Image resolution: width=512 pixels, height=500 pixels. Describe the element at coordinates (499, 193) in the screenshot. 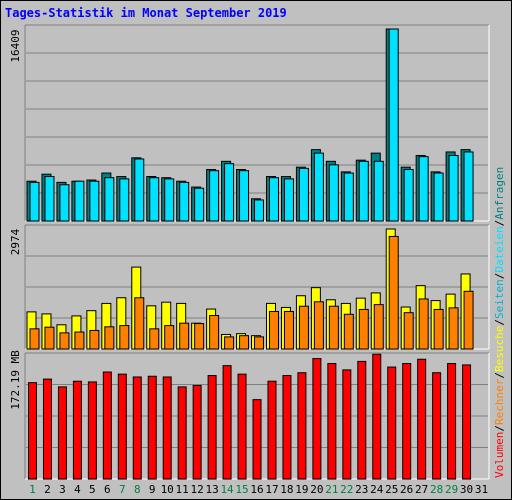

I see `legend-anfragen: Anfragen` at that location.